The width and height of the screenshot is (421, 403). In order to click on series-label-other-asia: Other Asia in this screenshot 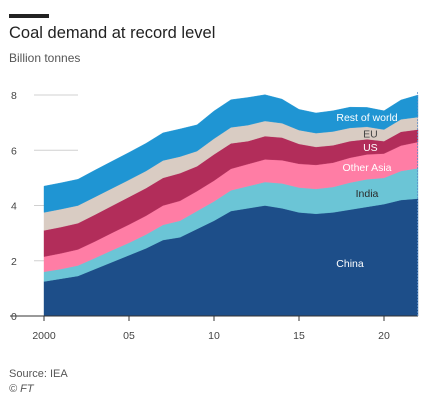, I will do `click(366, 168)`.